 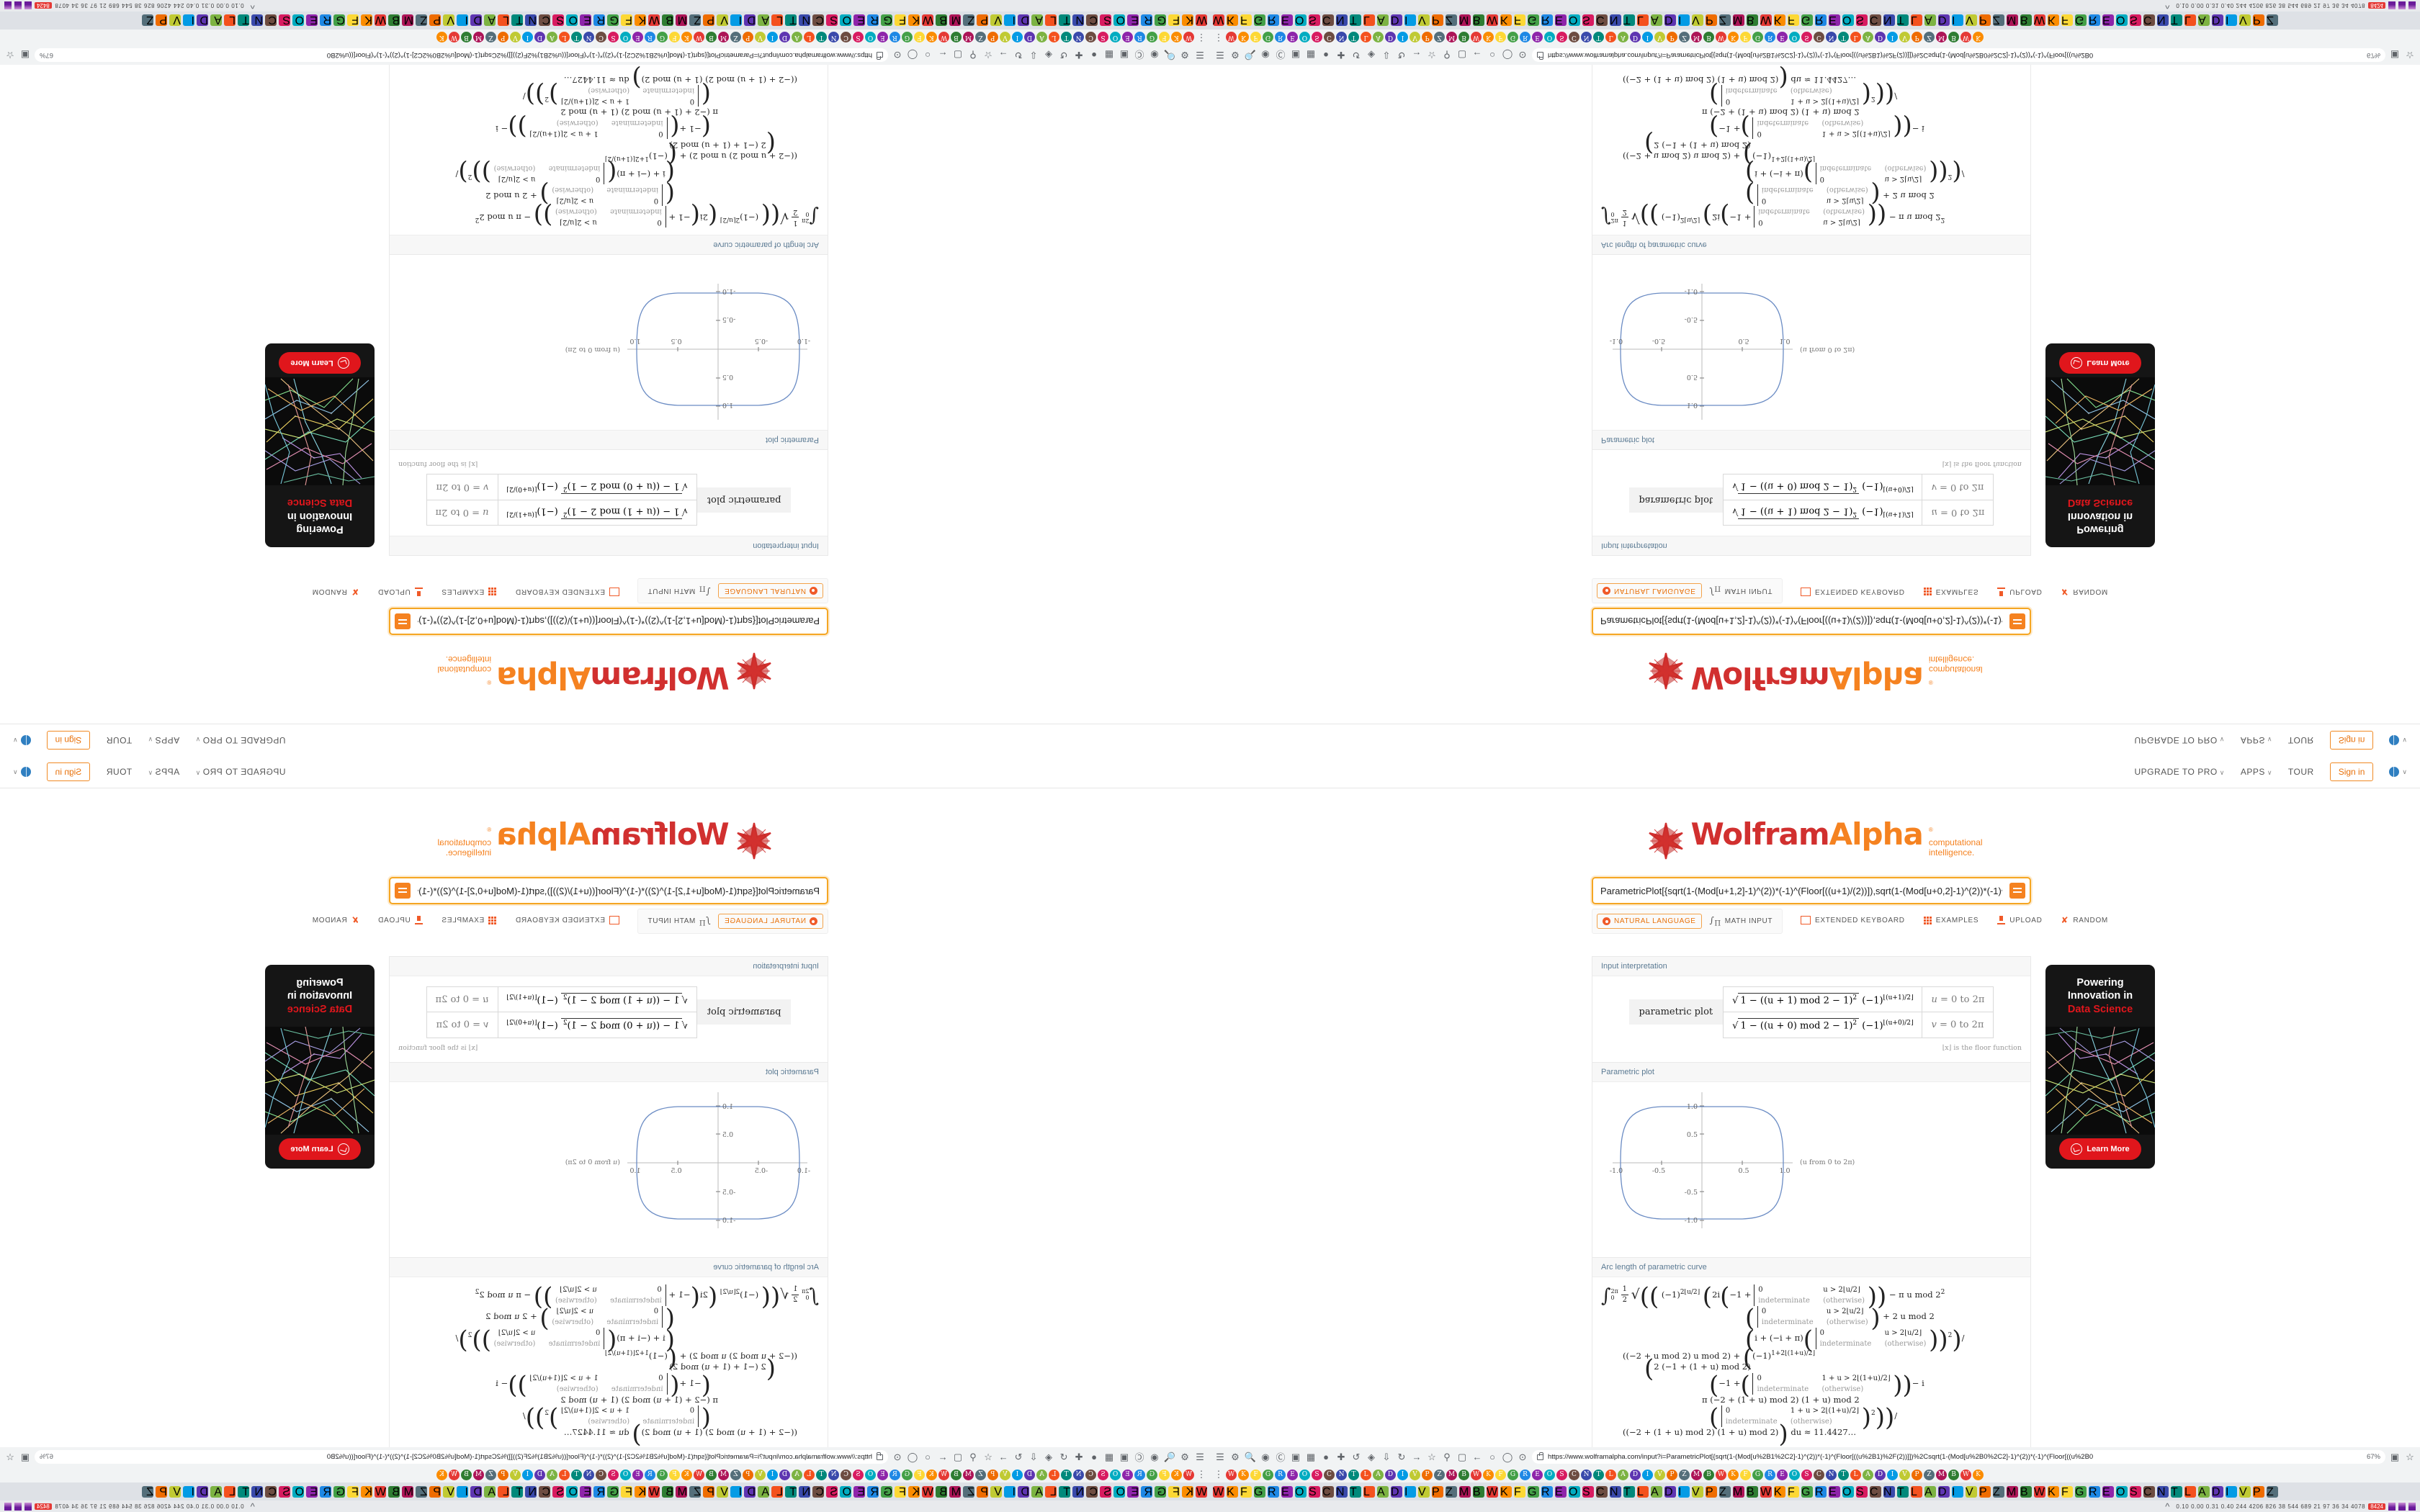 I want to click on extension-icon: ◉, so click(x=1265, y=55).